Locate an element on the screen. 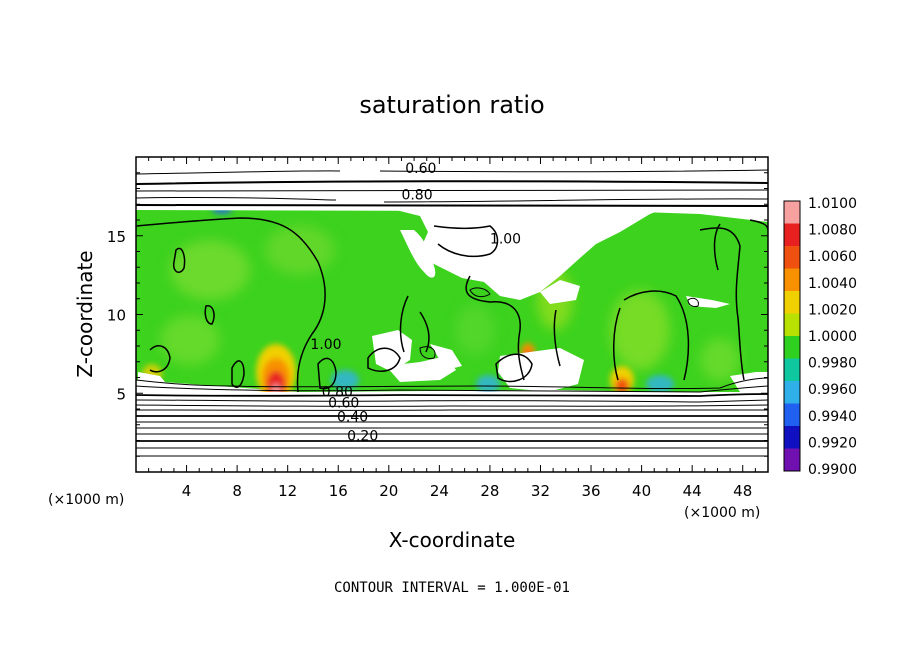  chart-title: saturation ratio is located at coordinates (451, 105).